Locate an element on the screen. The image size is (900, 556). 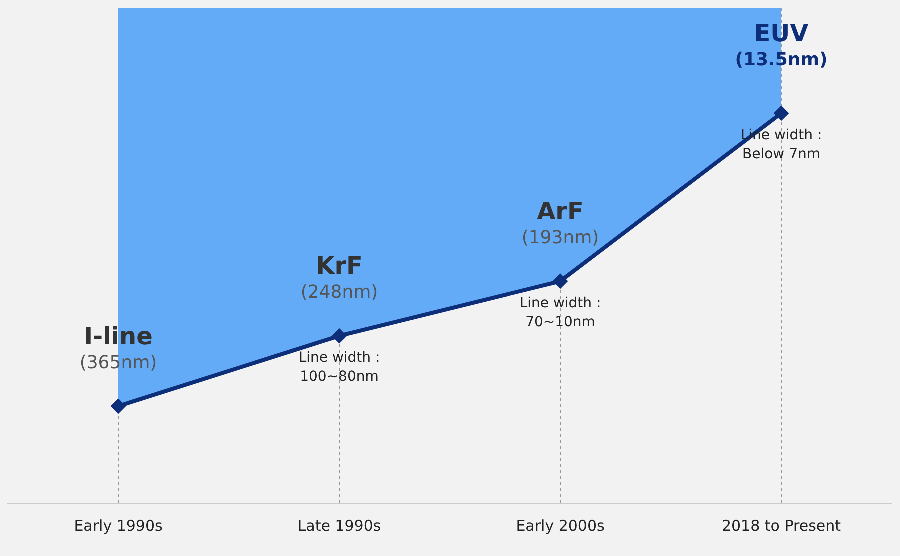
annotation: (193nm) is located at coordinates (561, 237).